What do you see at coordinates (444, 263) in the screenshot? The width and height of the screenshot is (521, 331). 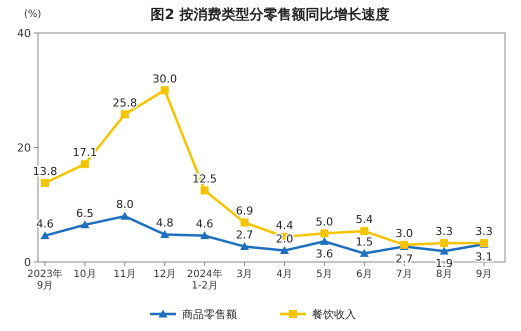 I see `data-label: 1.9` at bounding box center [444, 263].